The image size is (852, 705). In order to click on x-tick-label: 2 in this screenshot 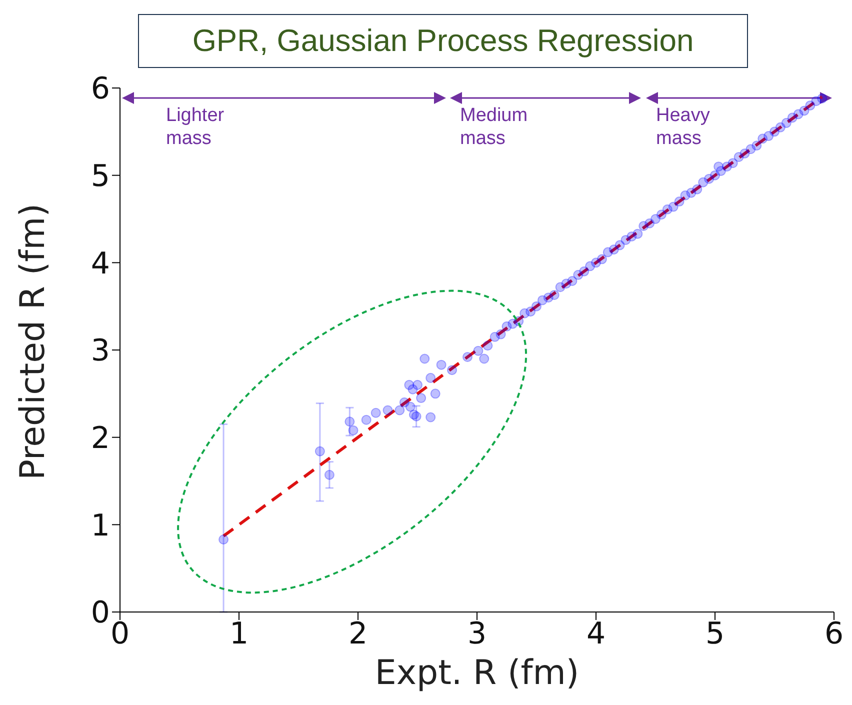, I will do `click(358, 634)`.